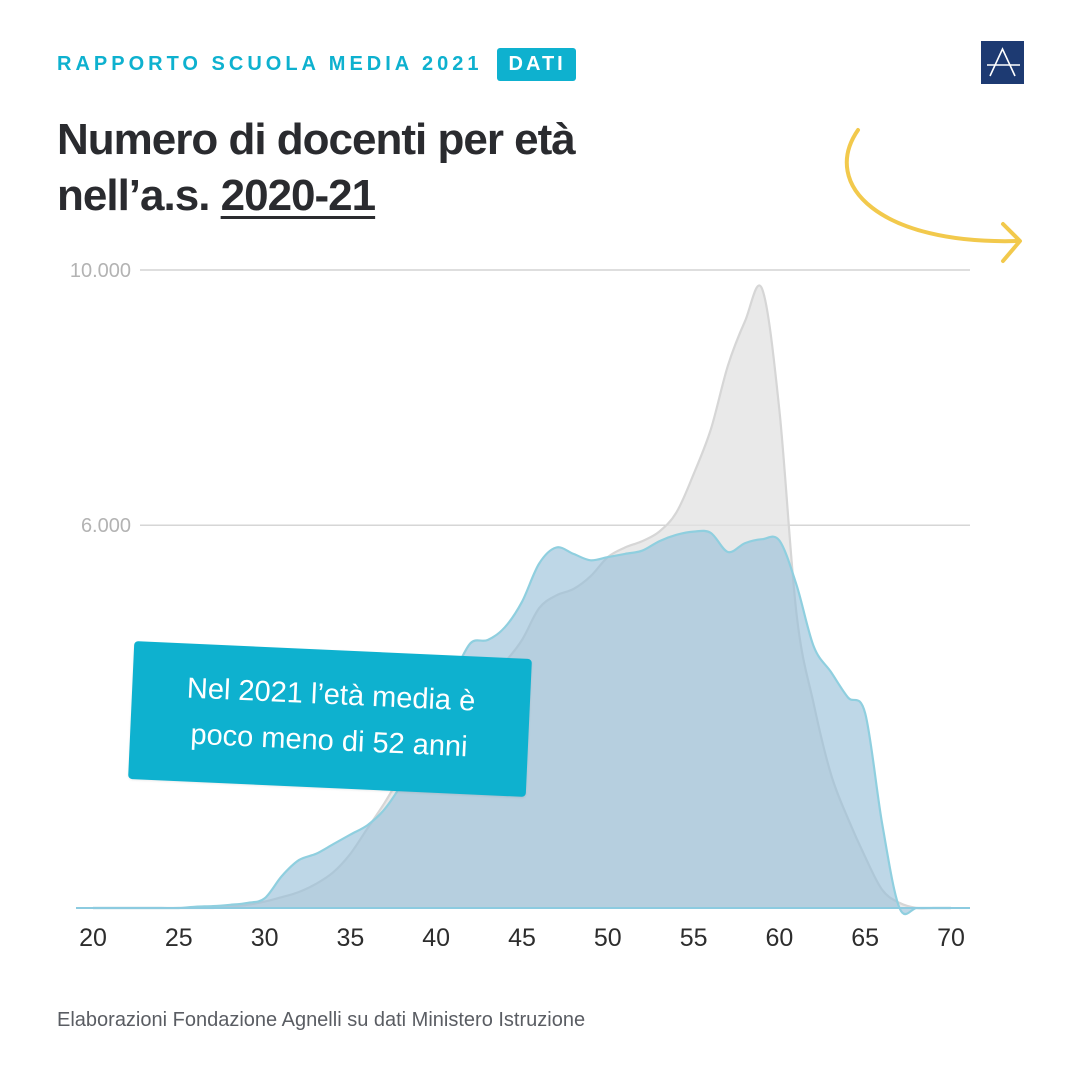 This screenshot has width=1080, height=1080. Describe the element at coordinates (536, 64) in the screenshot. I see `dati-badge: DATI` at that location.